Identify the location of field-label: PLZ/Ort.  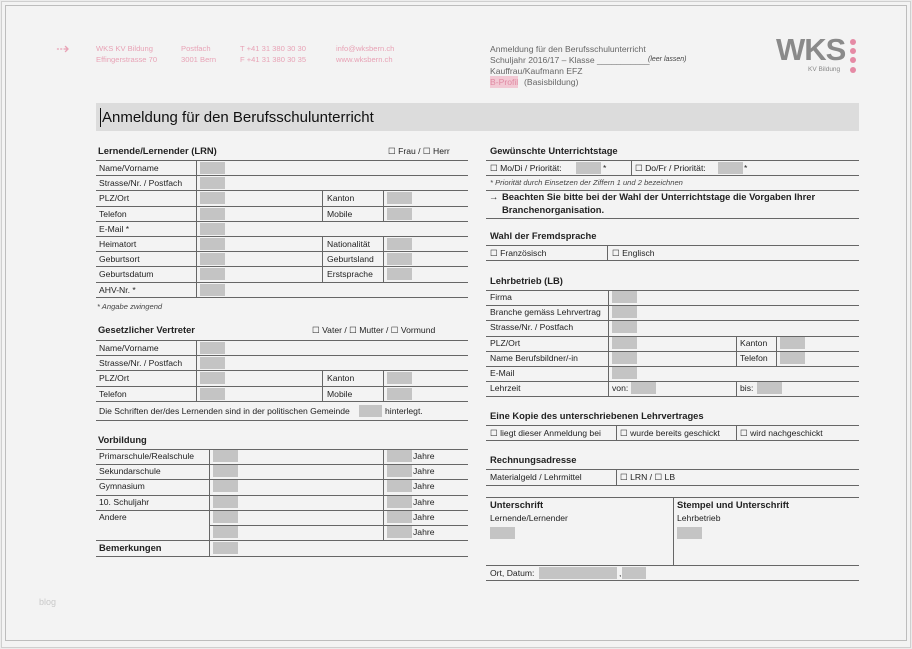
(114, 378).